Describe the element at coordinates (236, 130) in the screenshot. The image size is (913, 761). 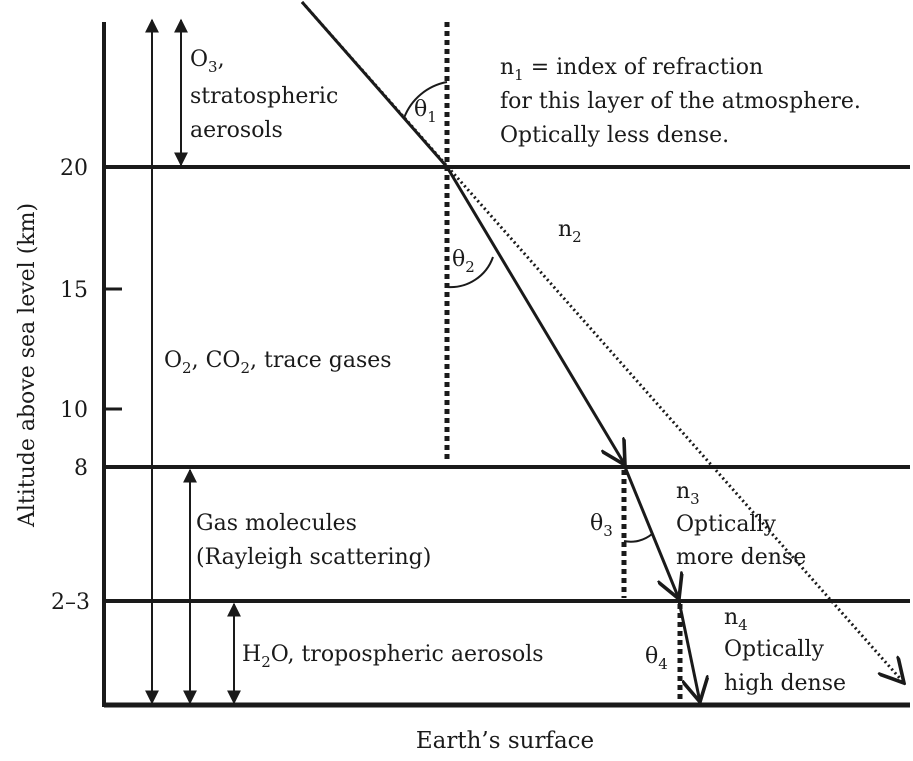
I see `stratosphere-label-line3: aerosols` at that location.